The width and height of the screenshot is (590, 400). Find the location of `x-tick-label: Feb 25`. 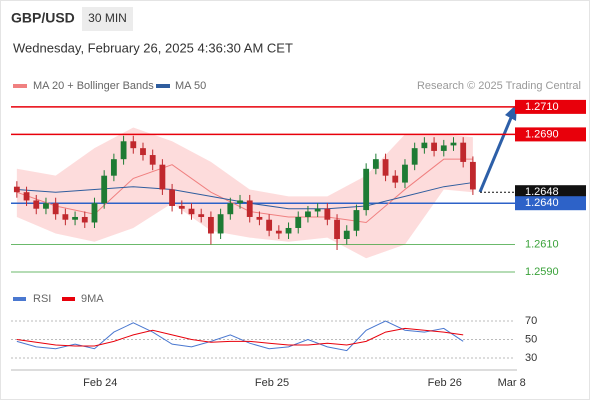

x-tick-label: Feb 25 is located at coordinates (272, 383).